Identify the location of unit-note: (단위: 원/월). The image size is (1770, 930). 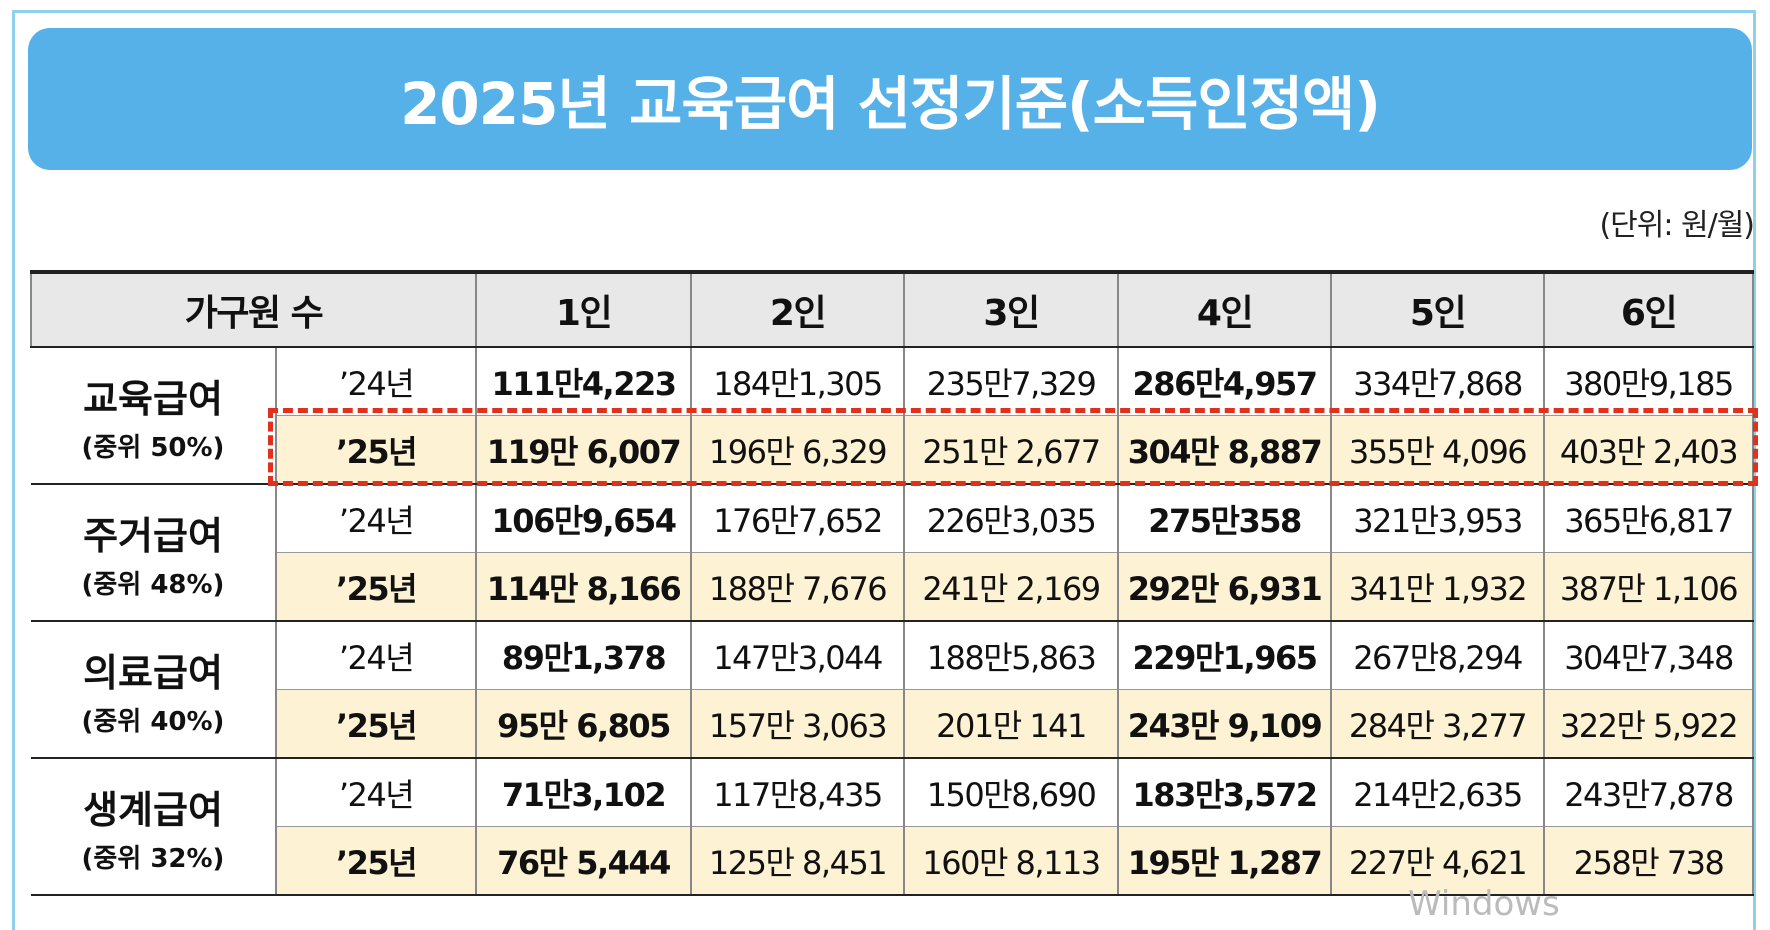
(1677, 225).